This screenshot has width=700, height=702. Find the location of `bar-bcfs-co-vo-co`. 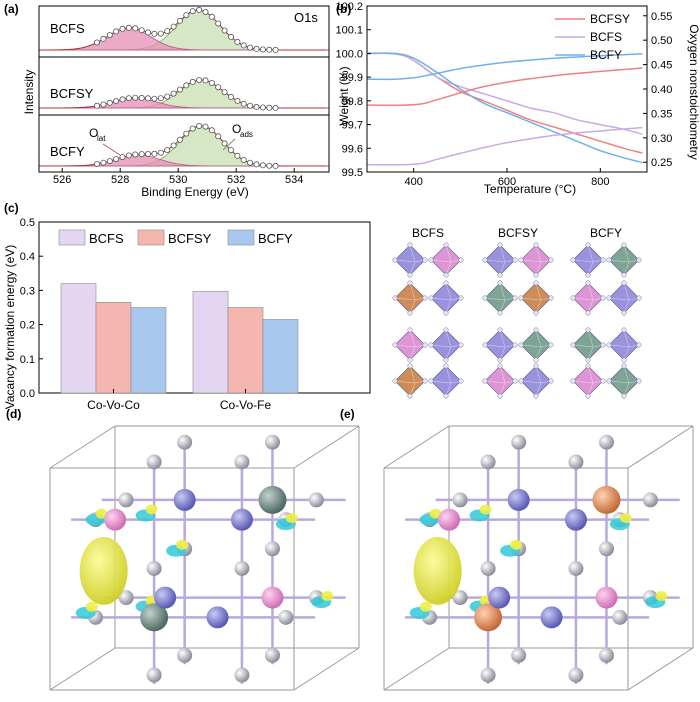

bar-bcfs-co-vo-co is located at coordinates (78, 338).